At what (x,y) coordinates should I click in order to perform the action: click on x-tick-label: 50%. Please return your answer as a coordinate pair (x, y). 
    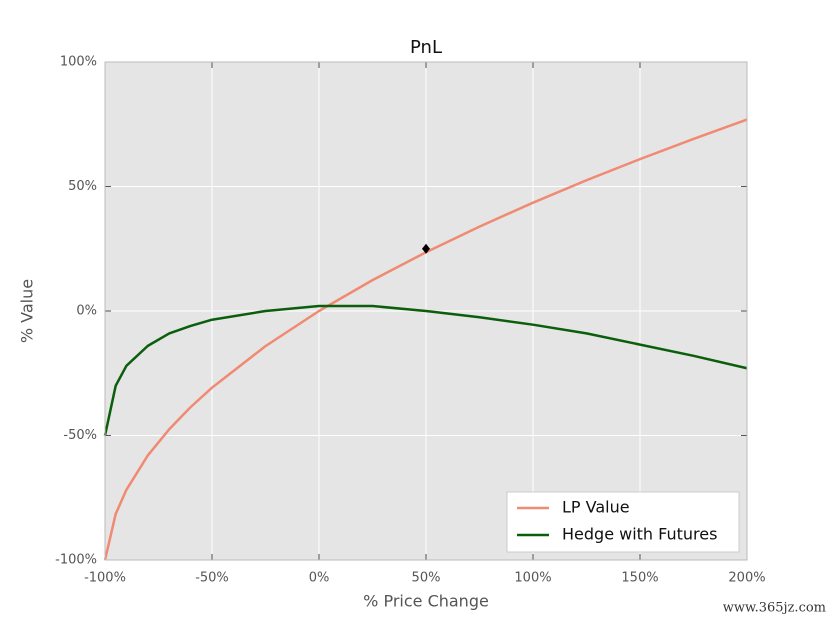
    Looking at the image, I should click on (426, 578).